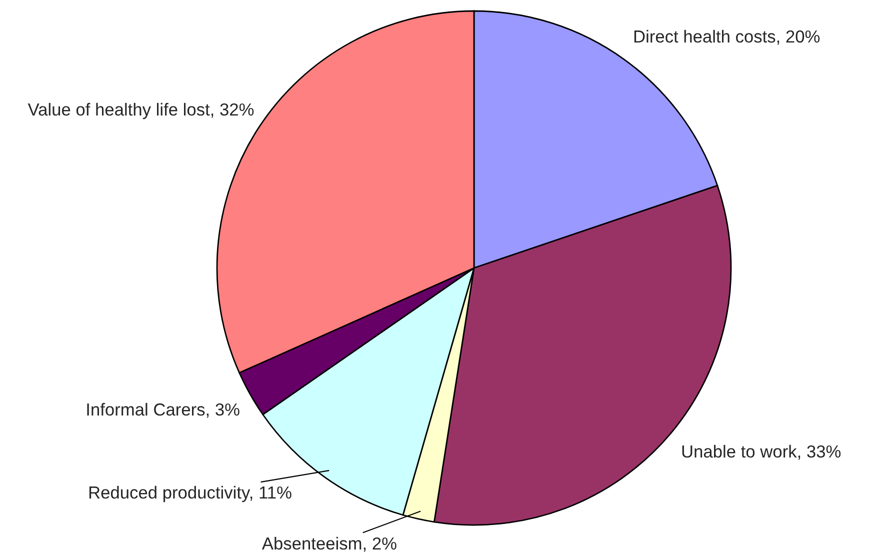 This screenshot has width=883, height=556. What do you see at coordinates (163, 410) in the screenshot?
I see `slice-label: Informal Carers, 3%` at bounding box center [163, 410].